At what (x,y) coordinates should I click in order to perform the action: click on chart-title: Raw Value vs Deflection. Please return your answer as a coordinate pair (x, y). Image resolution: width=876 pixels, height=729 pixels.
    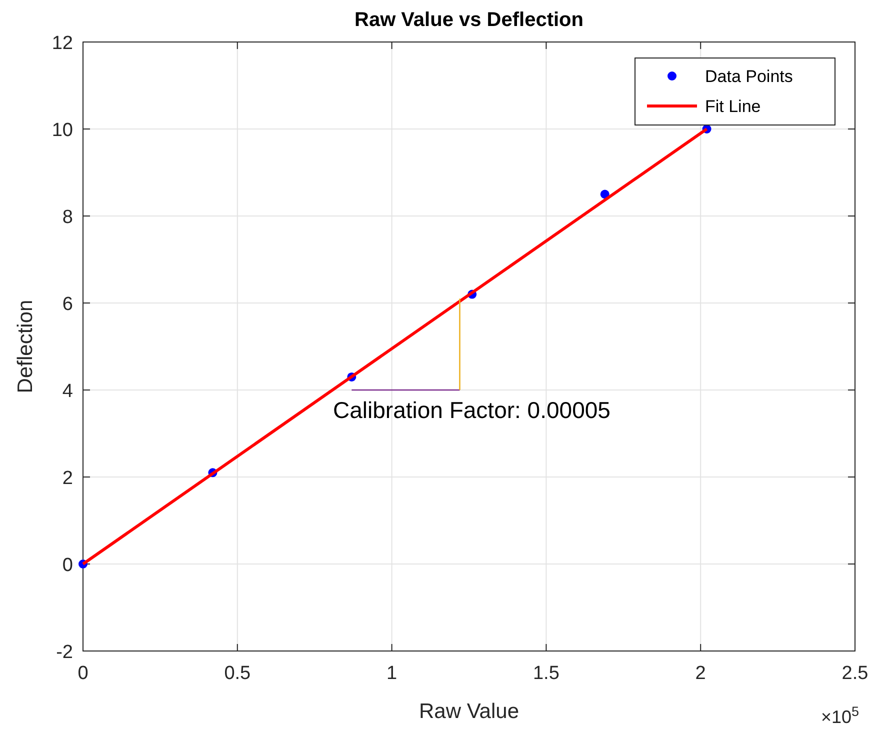
    Looking at the image, I should click on (469, 20).